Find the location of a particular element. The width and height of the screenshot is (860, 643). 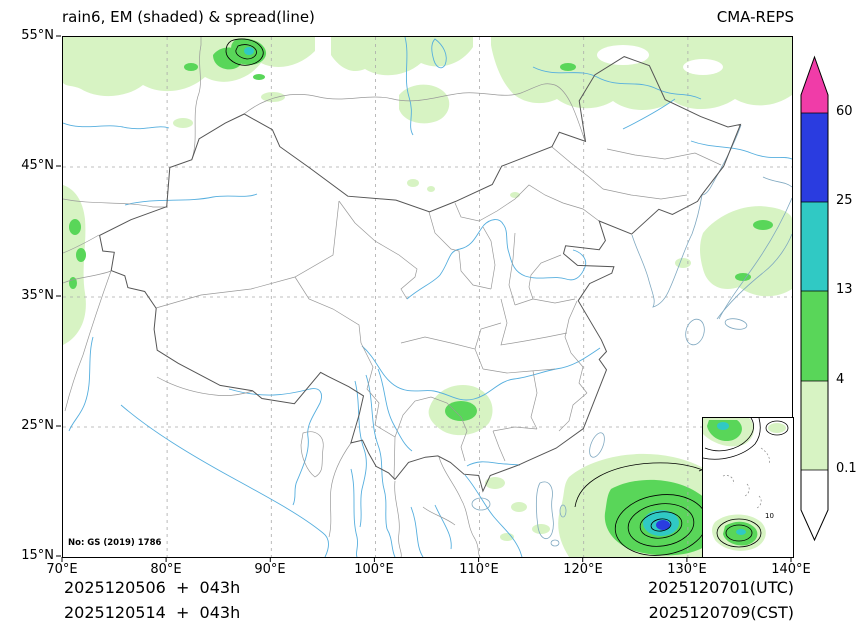

colorbar-label: 13 is located at coordinates (844, 289).